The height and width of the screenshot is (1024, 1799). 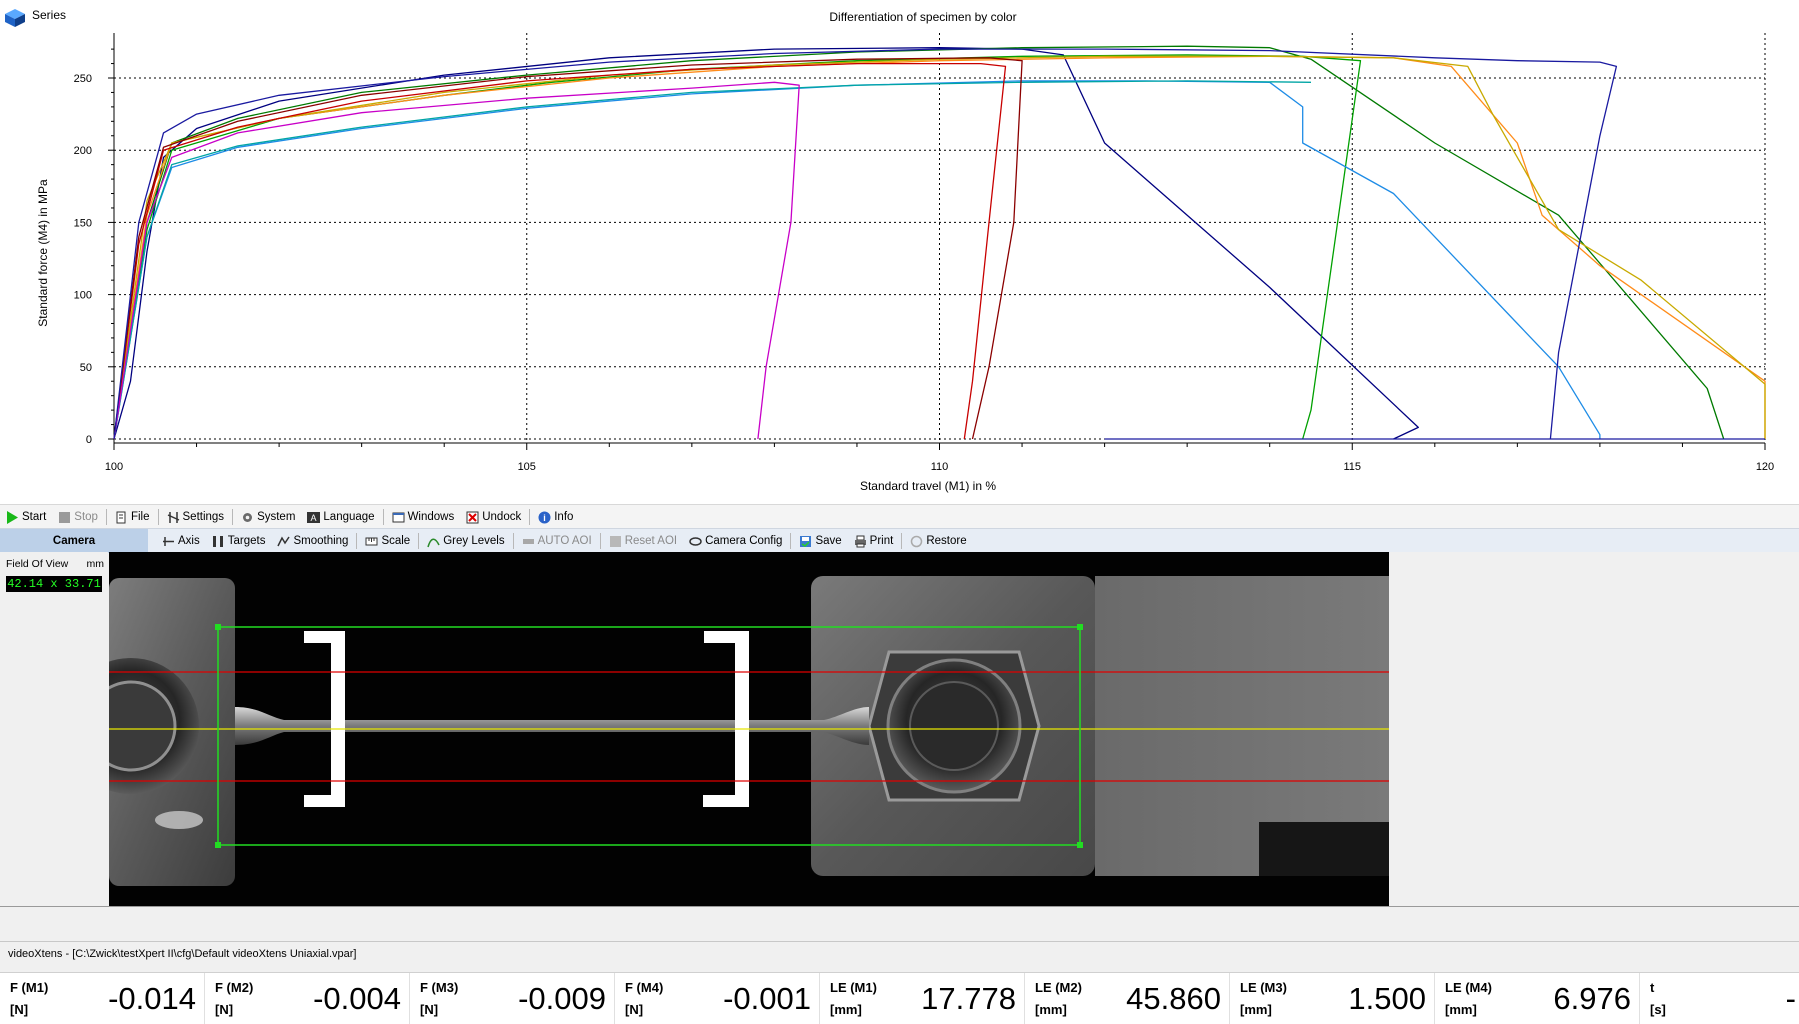 I want to click on readout-le-m1: LE (M1) [mm] 17.778, so click(x=922, y=998).